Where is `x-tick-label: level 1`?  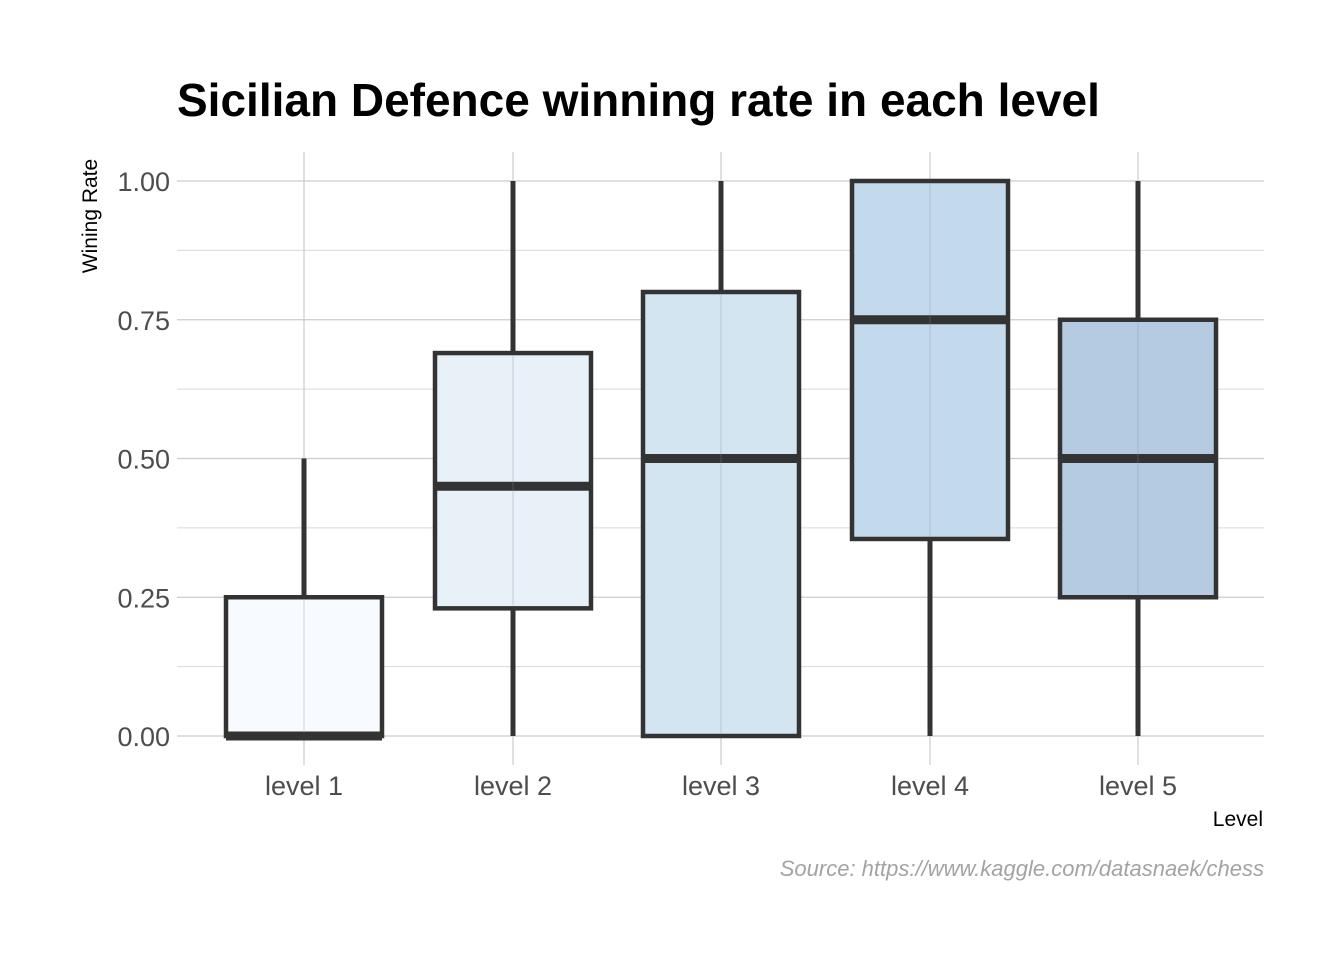
x-tick-label: level 1 is located at coordinates (304, 786).